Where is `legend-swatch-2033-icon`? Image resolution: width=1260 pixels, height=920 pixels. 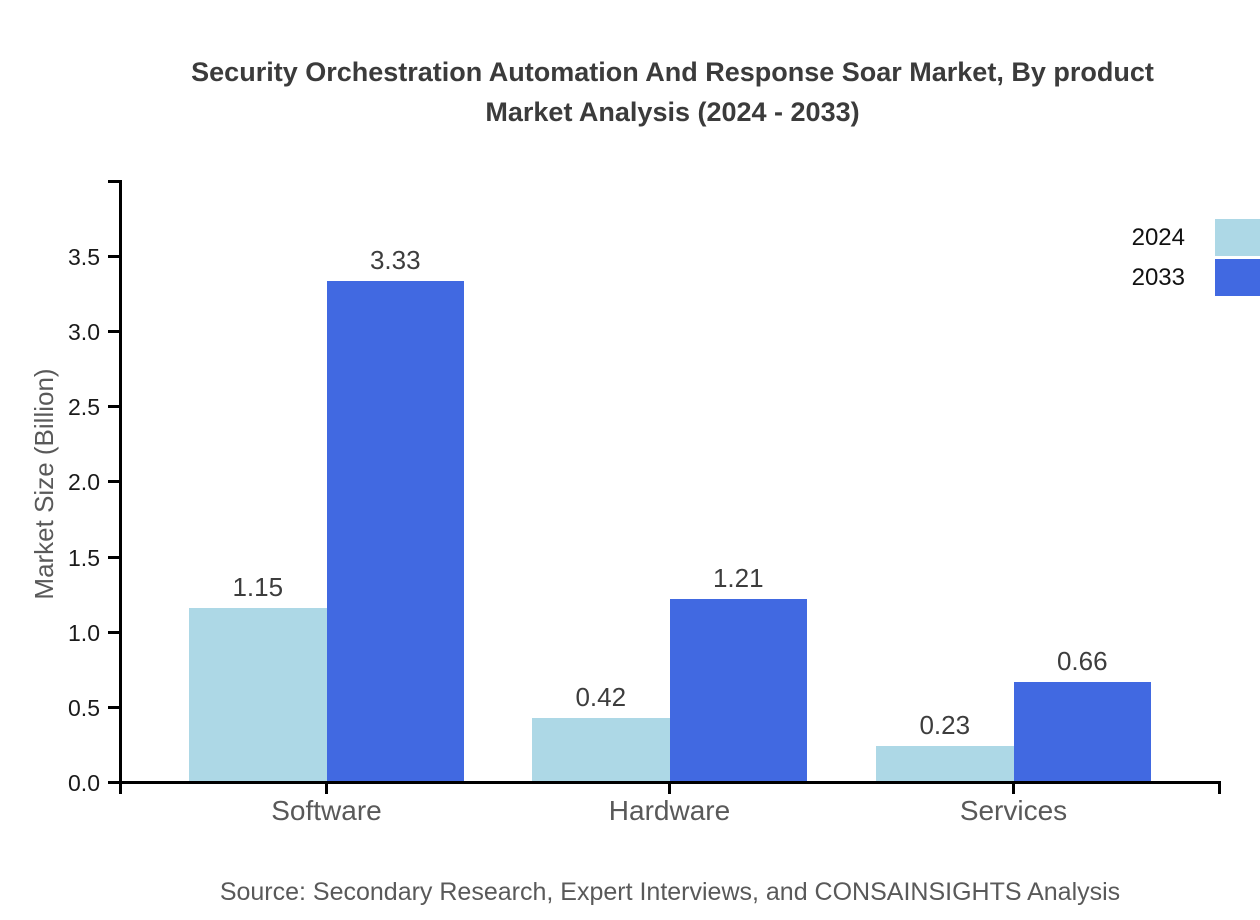 legend-swatch-2033-icon is located at coordinates (1237, 277).